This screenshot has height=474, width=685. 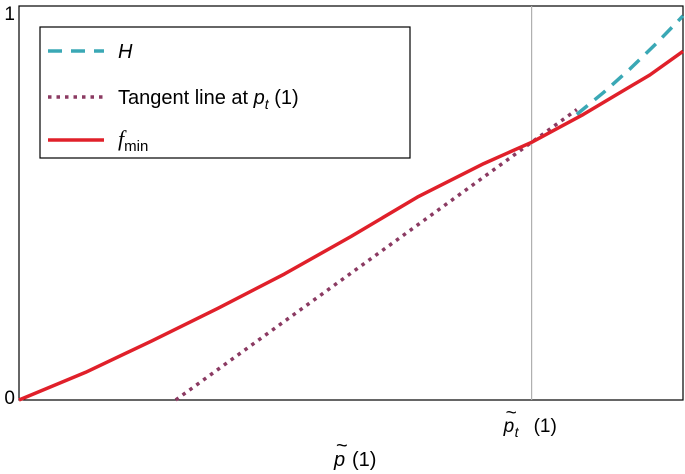 I want to click on legend-label-fmin: fmin, so click(x=133, y=140).